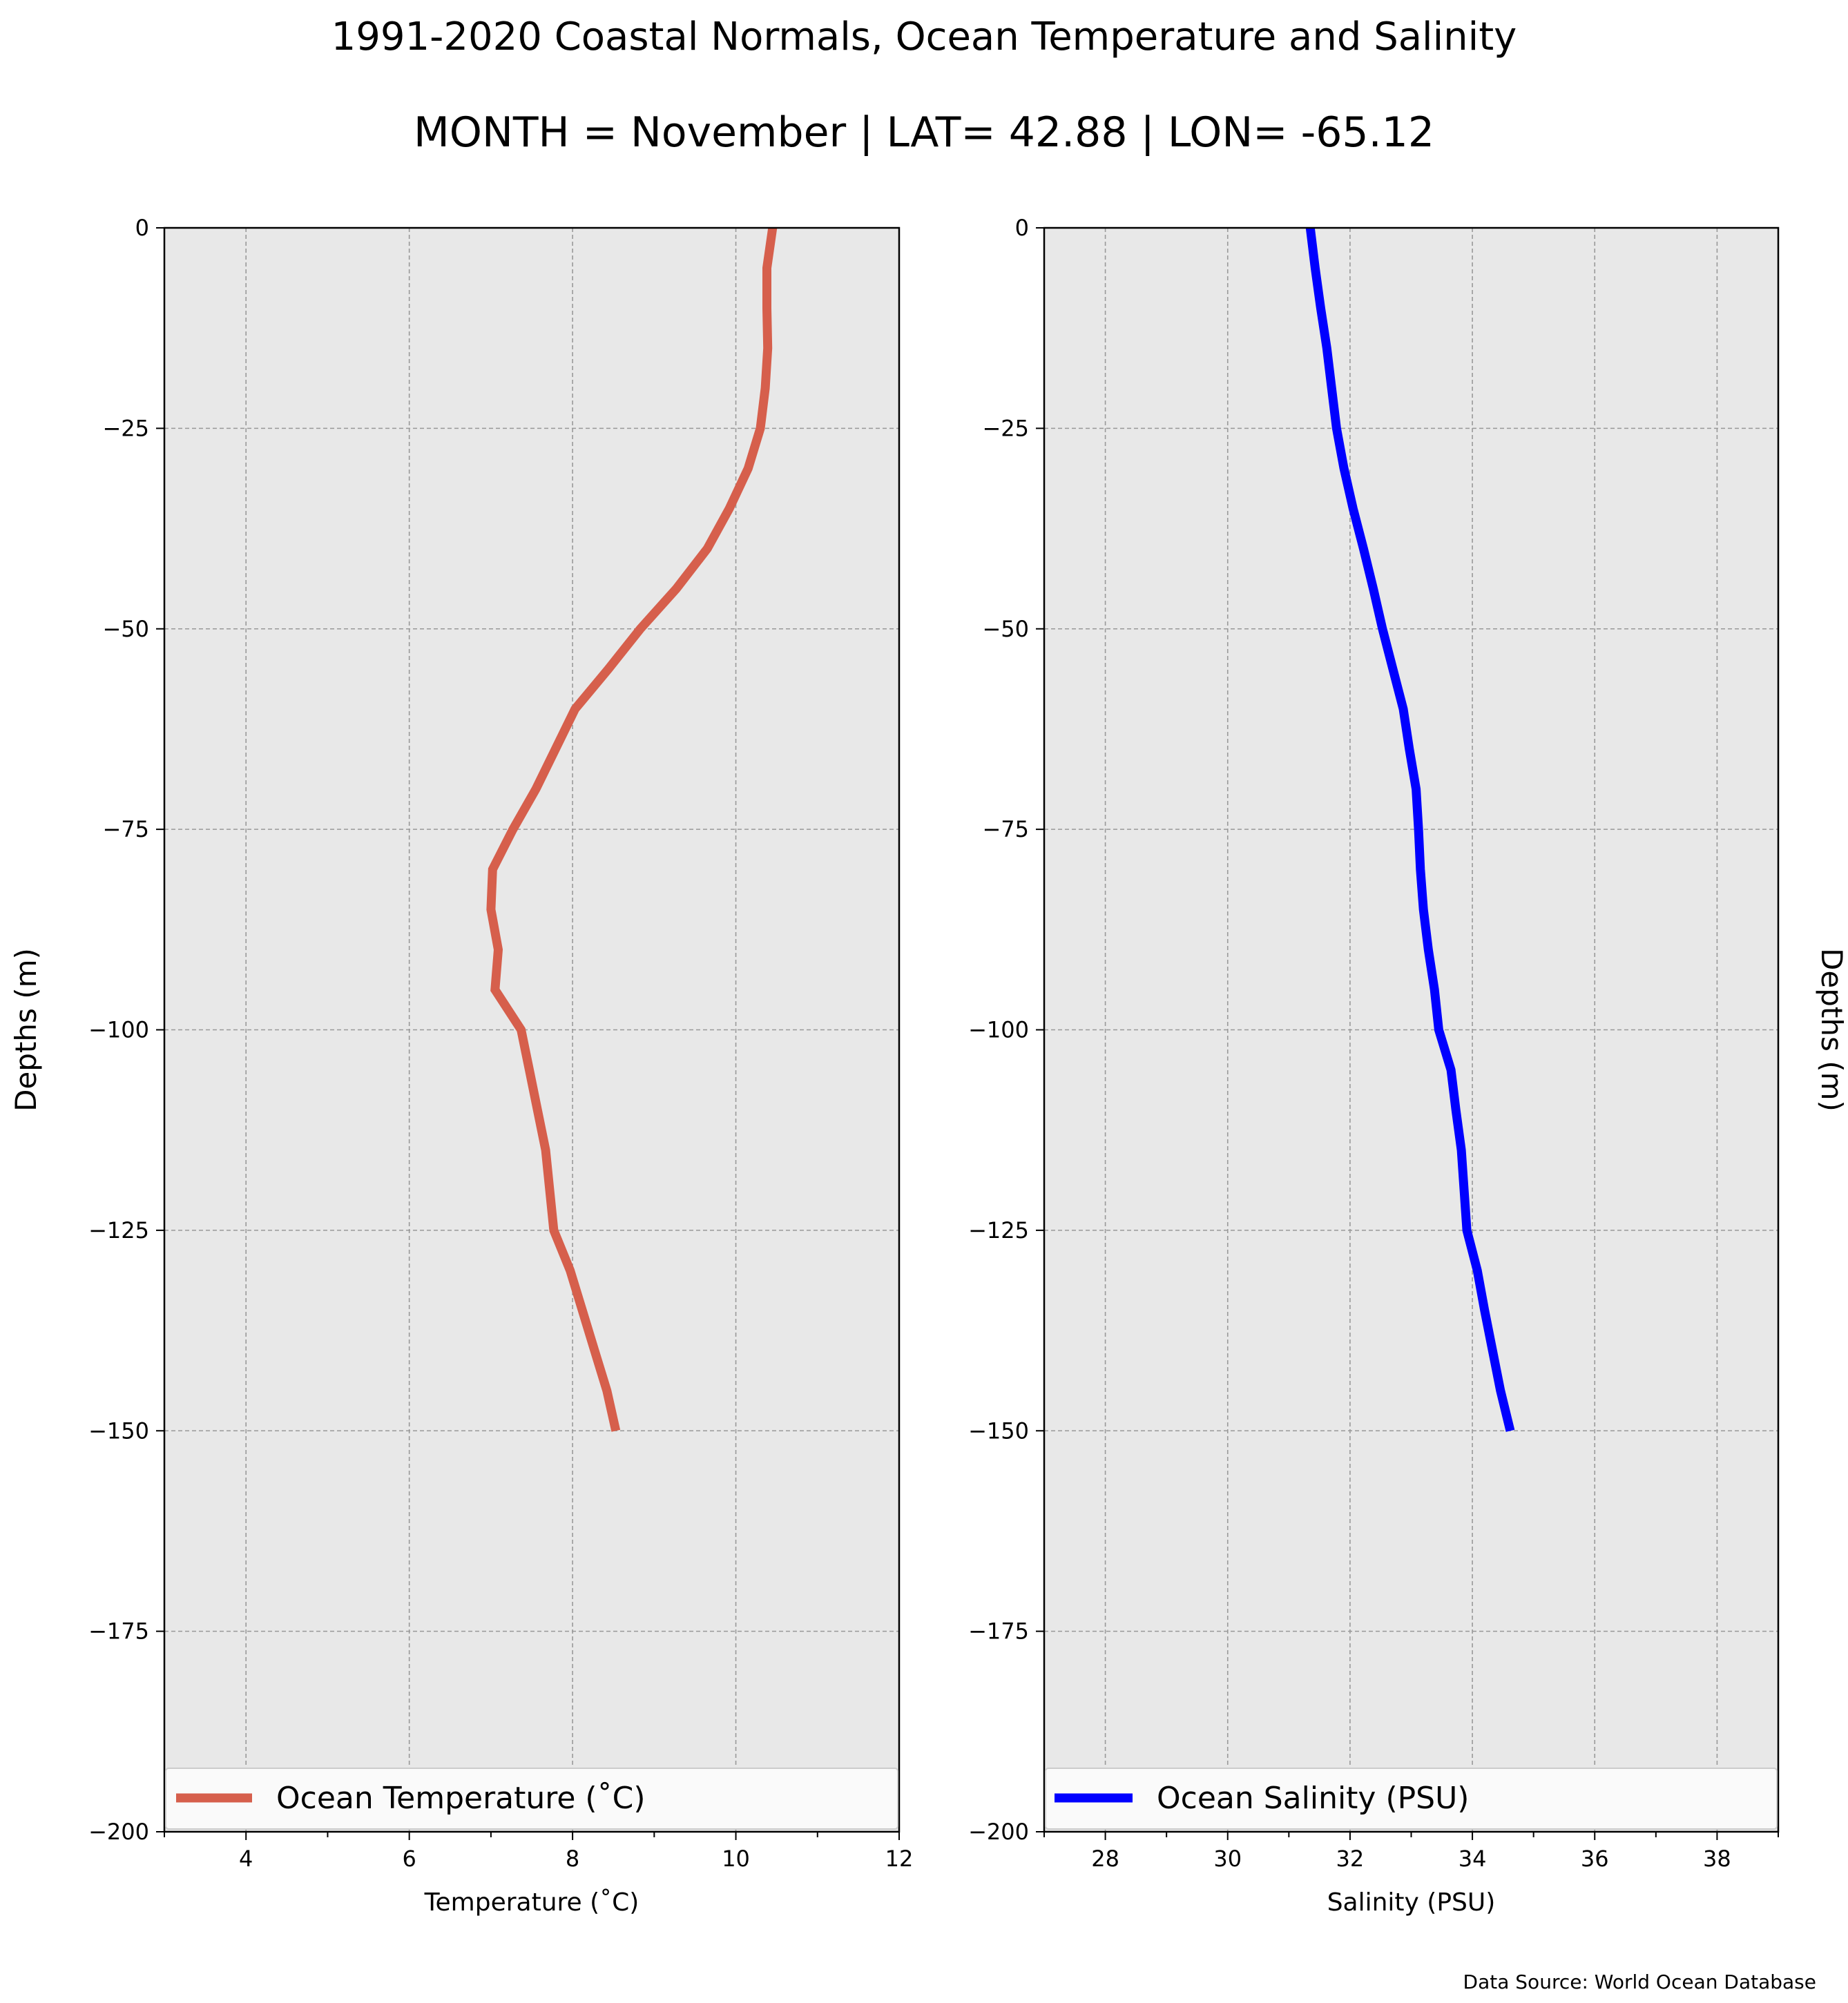 The image size is (1848, 2003). What do you see at coordinates (998, 1430) in the screenshot?
I see `sal-y-tick-label: −150` at bounding box center [998, 1430].